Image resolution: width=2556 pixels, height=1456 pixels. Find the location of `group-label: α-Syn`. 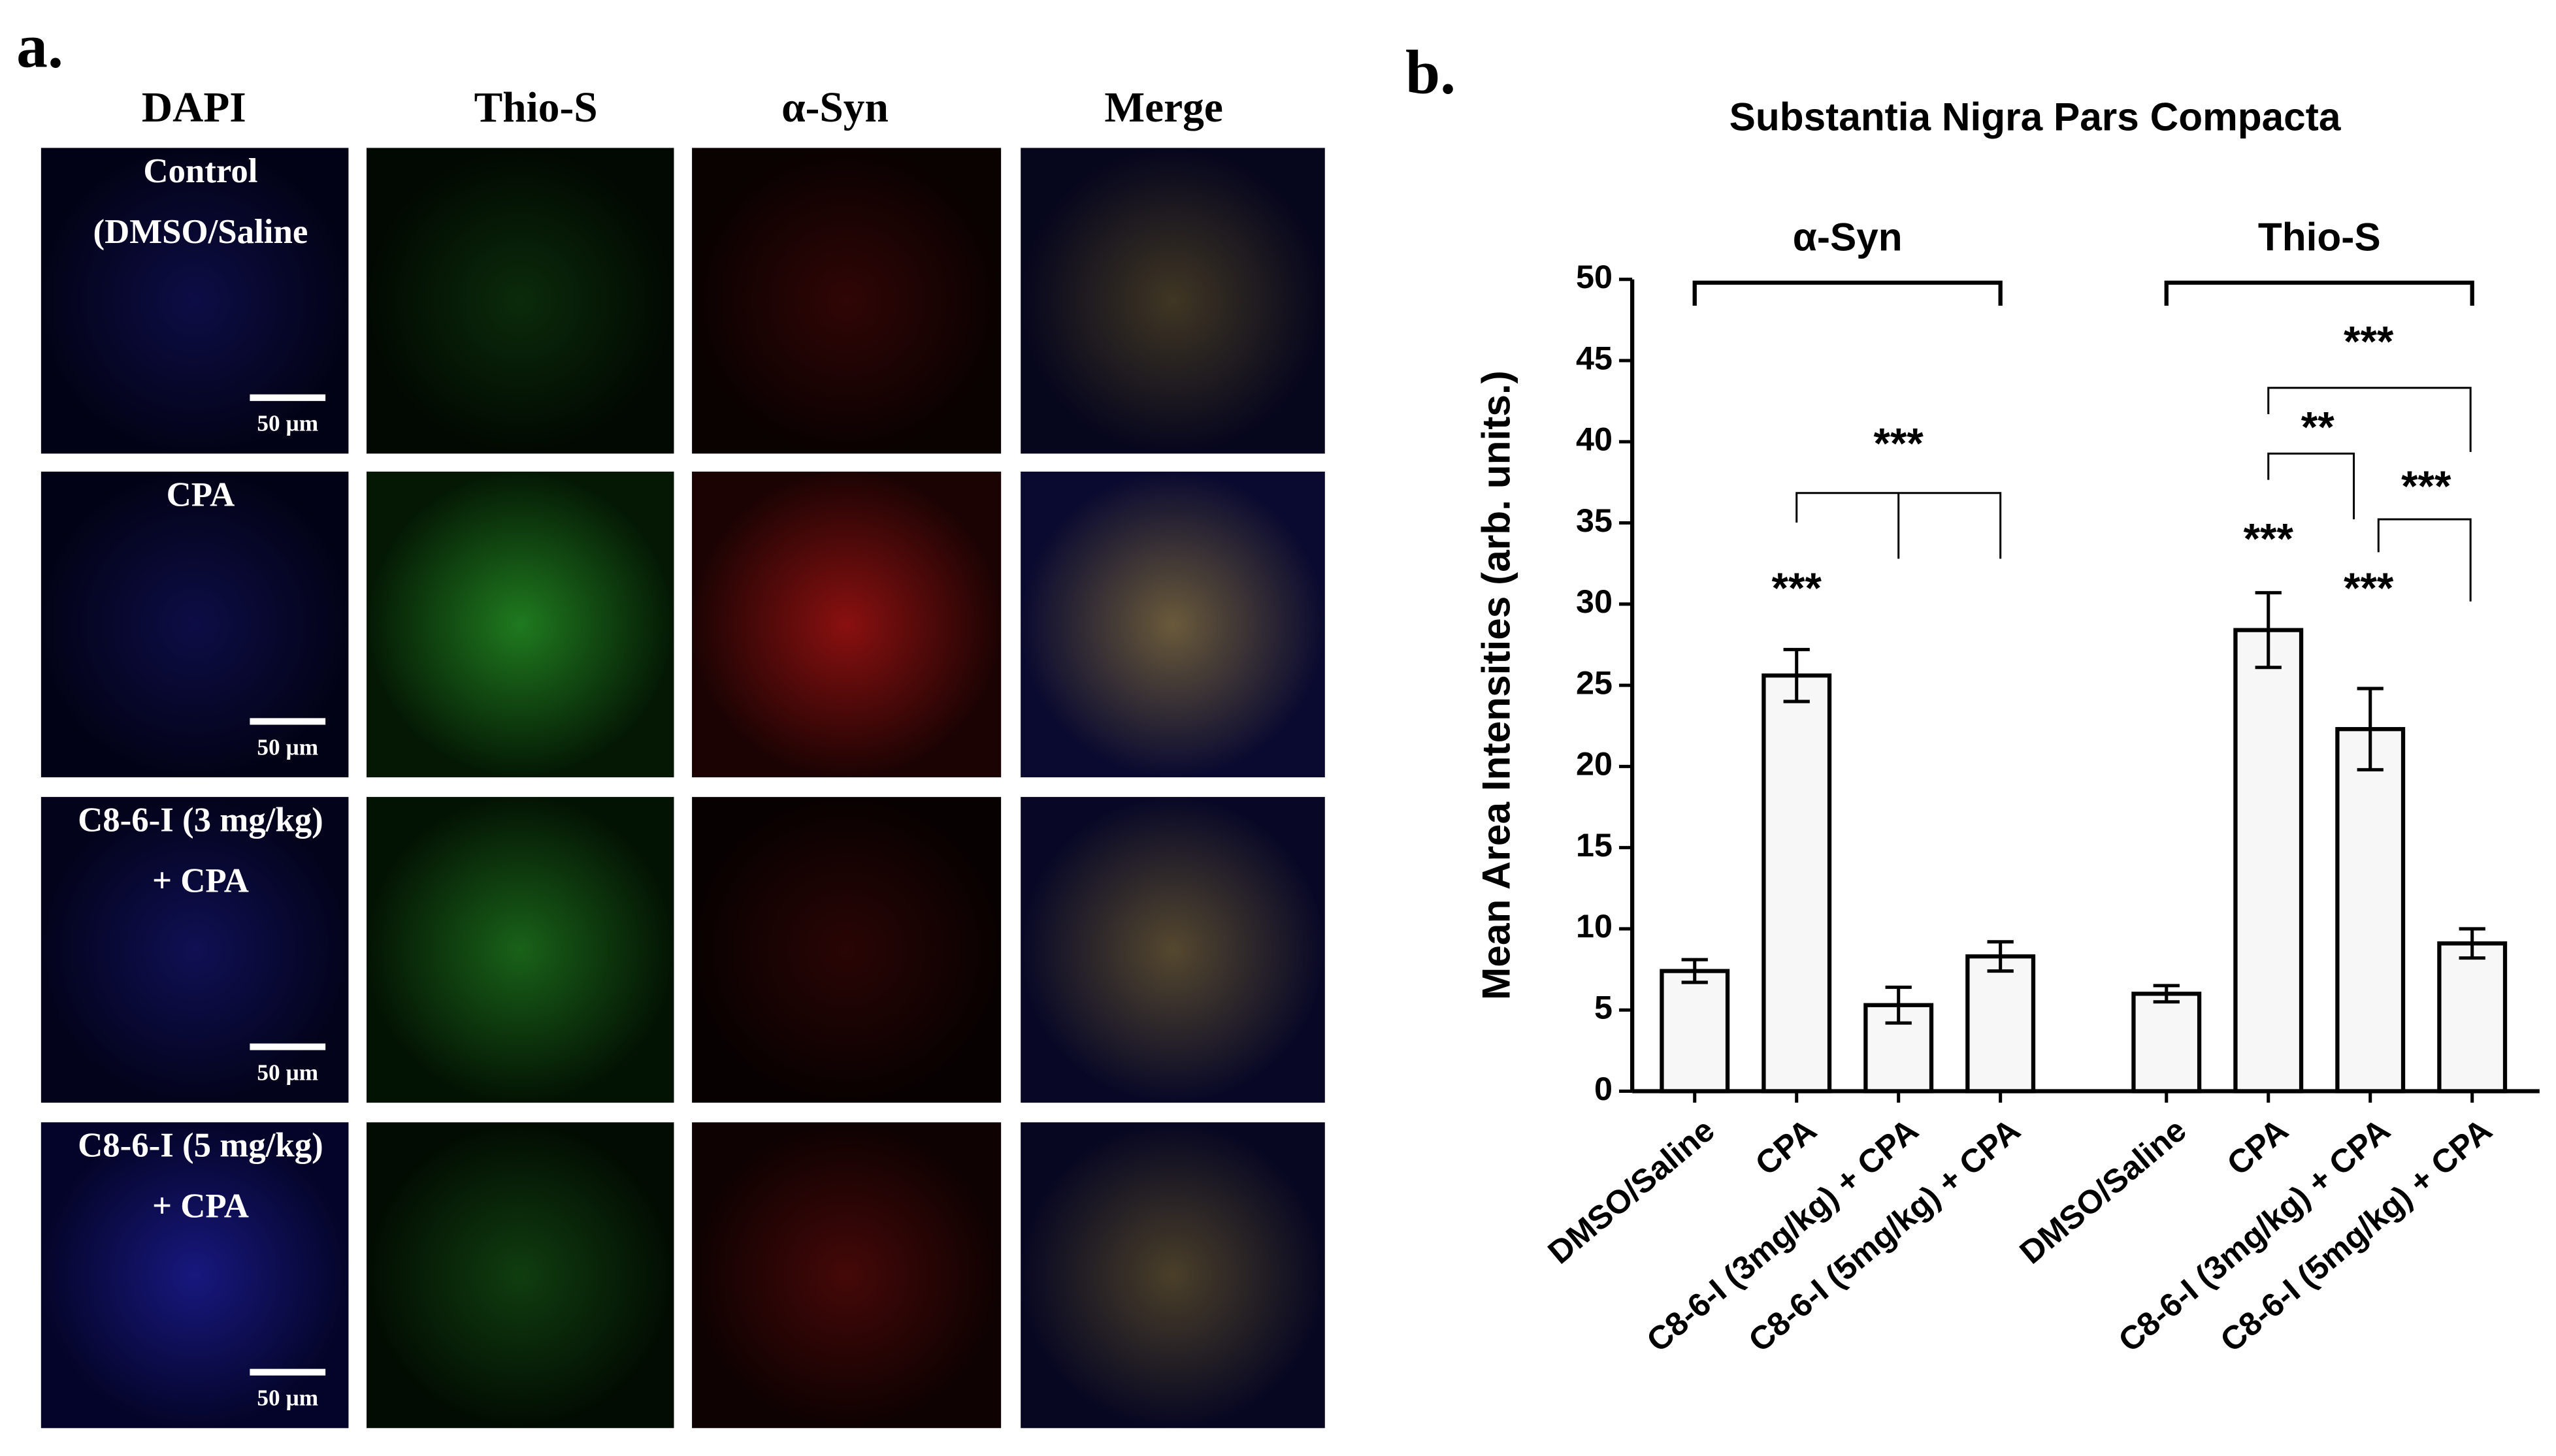

group-label: α-Syn is located at coordinates (1848, 236).